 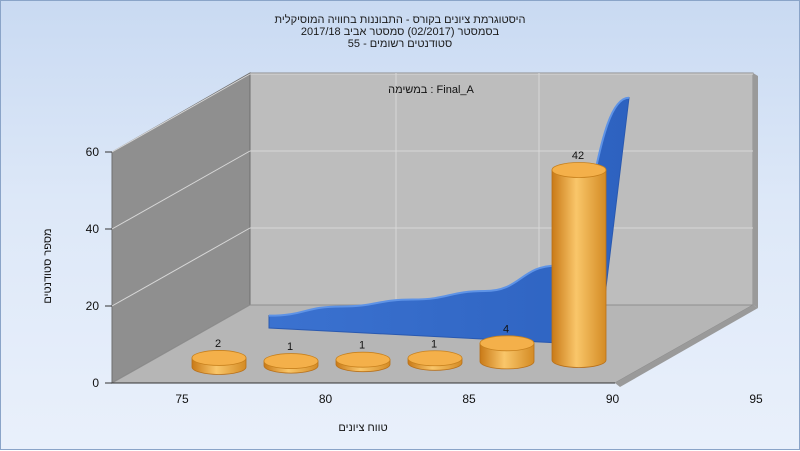 I want to click on bar-105: 42, so click(x=579, y=259).